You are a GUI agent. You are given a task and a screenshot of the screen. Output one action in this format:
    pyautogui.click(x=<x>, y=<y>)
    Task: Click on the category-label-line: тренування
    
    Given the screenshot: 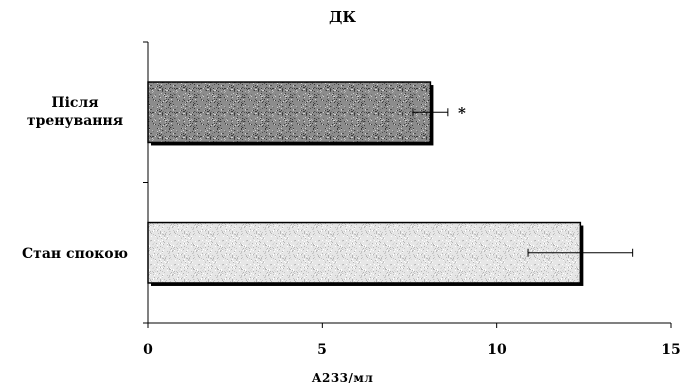 What is the action you would take?
    pyautogui.click(x=75, y=121)
    